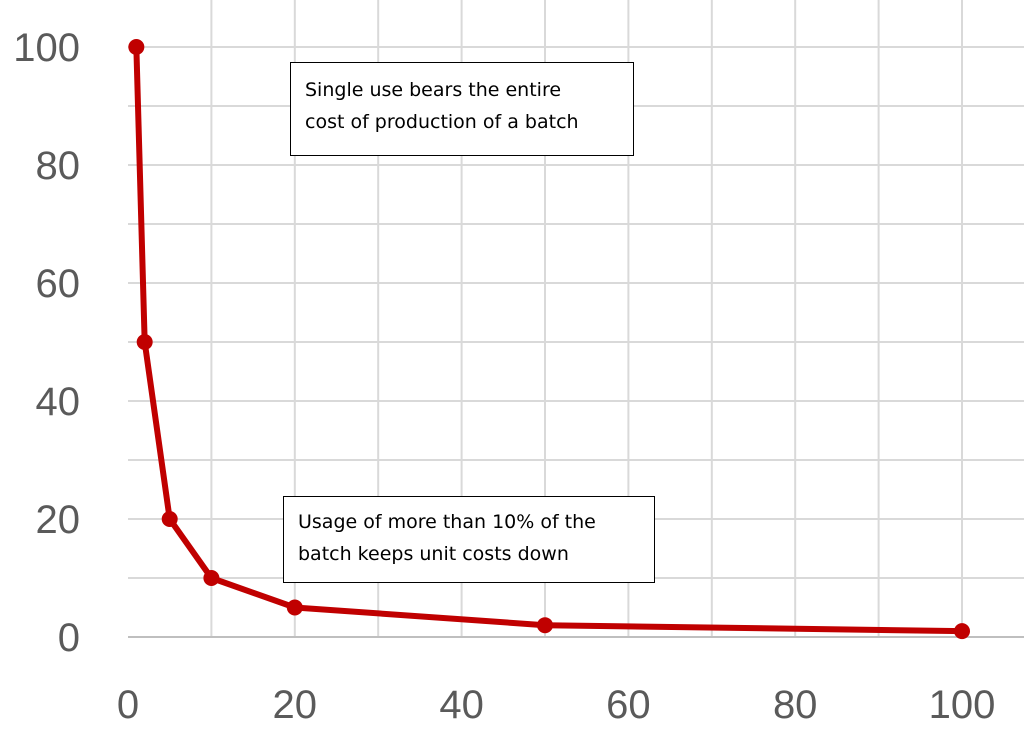 Image resolution: width=1024 pixels, height=734 pixels. I want to click on y-tick-label: 80, so click(58, 166).